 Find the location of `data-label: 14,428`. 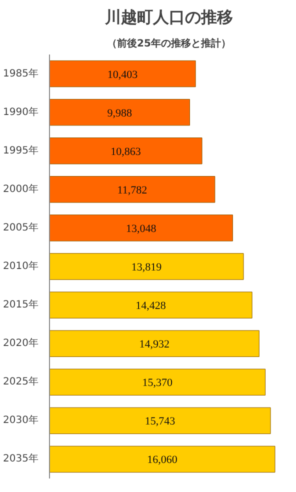

data-label: 14,428 is located at coordinates (151, 306).